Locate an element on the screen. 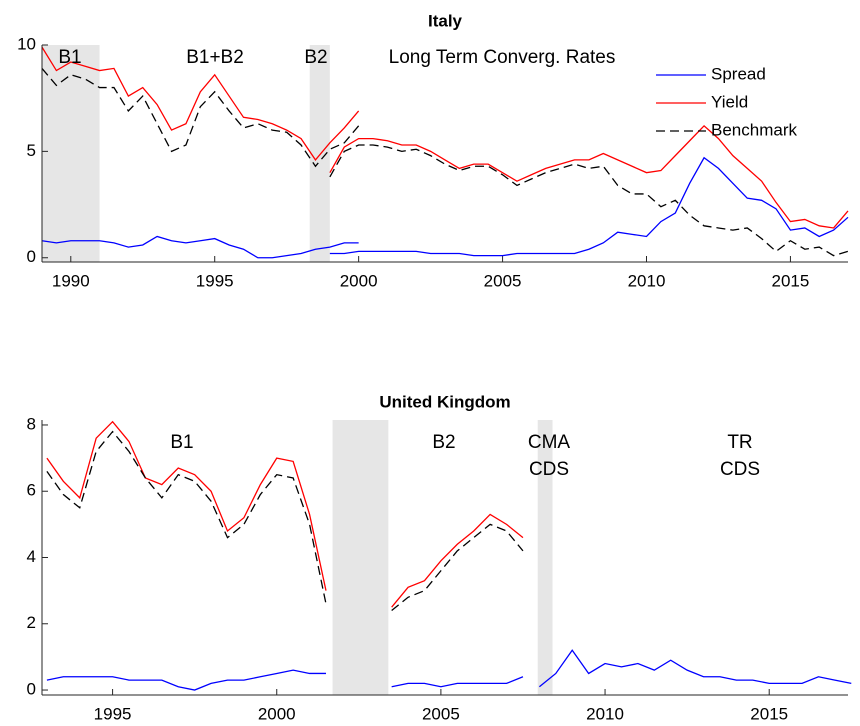 This screenshot has width=860, height=726. y-tick-label: 5 is located at coordinates (31, 150).